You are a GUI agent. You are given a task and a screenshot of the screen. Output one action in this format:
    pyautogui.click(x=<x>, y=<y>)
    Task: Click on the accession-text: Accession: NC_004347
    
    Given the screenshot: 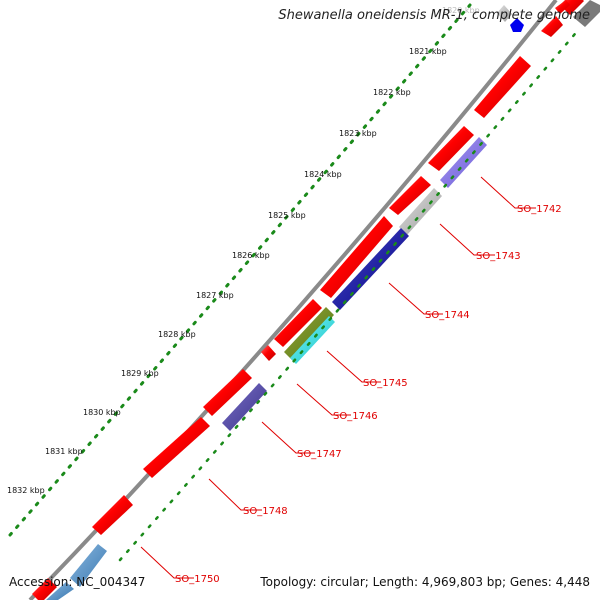 What is the action you would take?
    pyautogui.click(x=77, y=582)
    